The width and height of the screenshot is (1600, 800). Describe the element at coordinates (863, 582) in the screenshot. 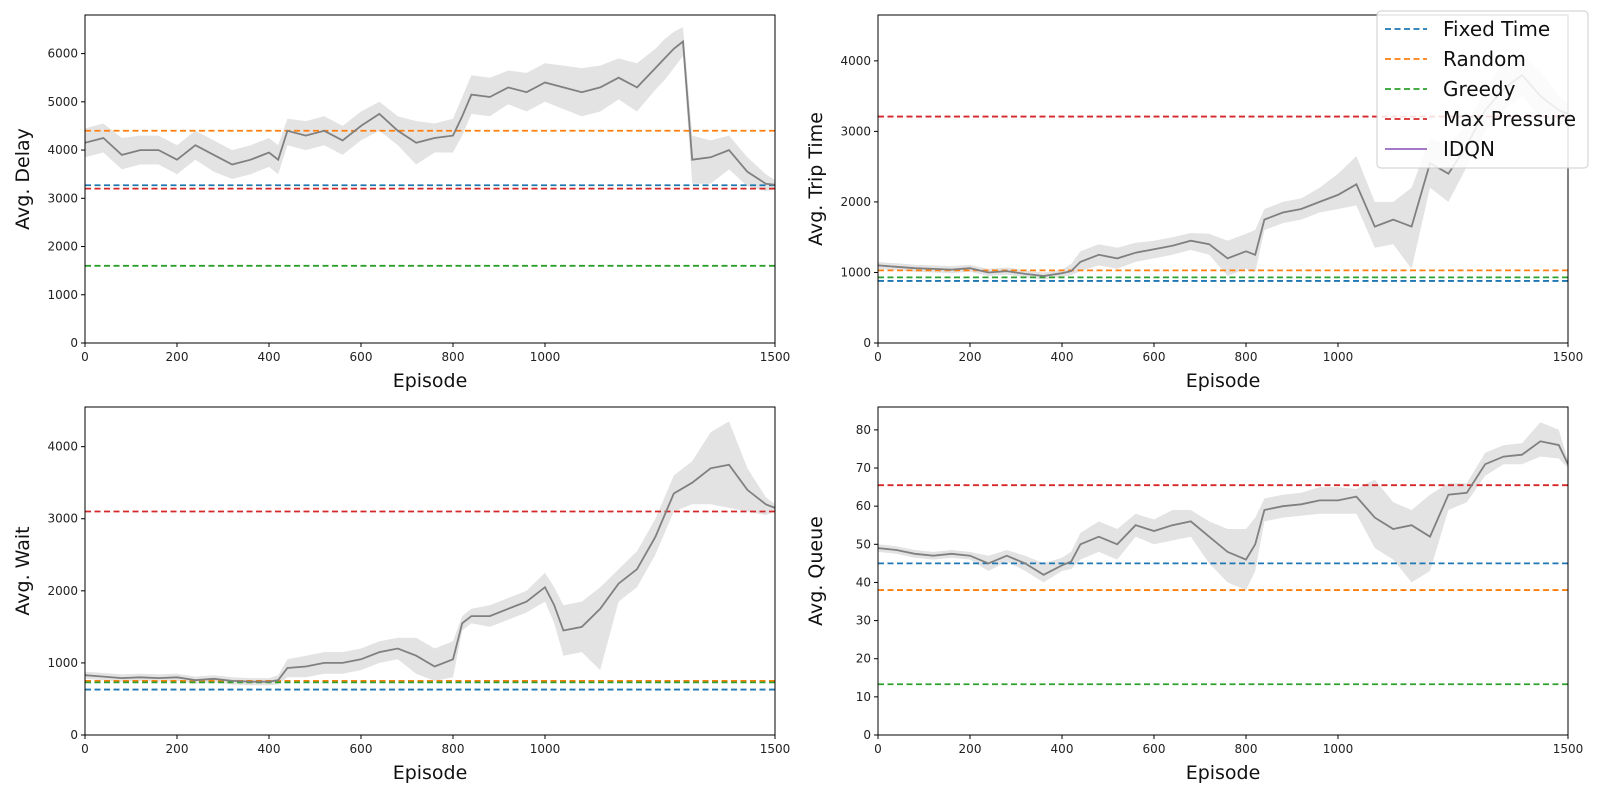

I see `y-tick-label: 40` at that location.